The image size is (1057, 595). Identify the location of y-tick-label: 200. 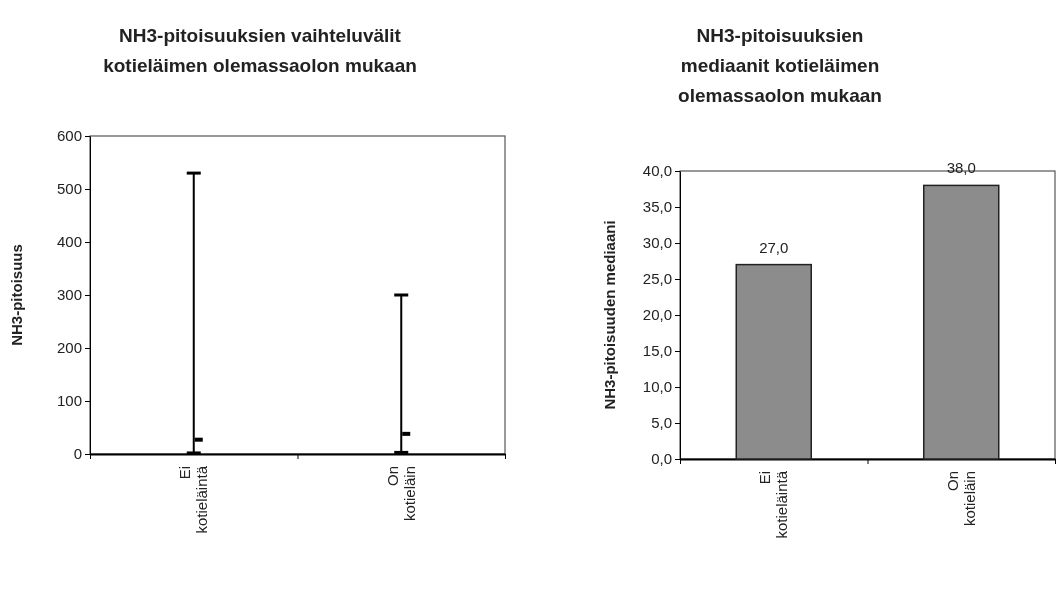
(69, 348).